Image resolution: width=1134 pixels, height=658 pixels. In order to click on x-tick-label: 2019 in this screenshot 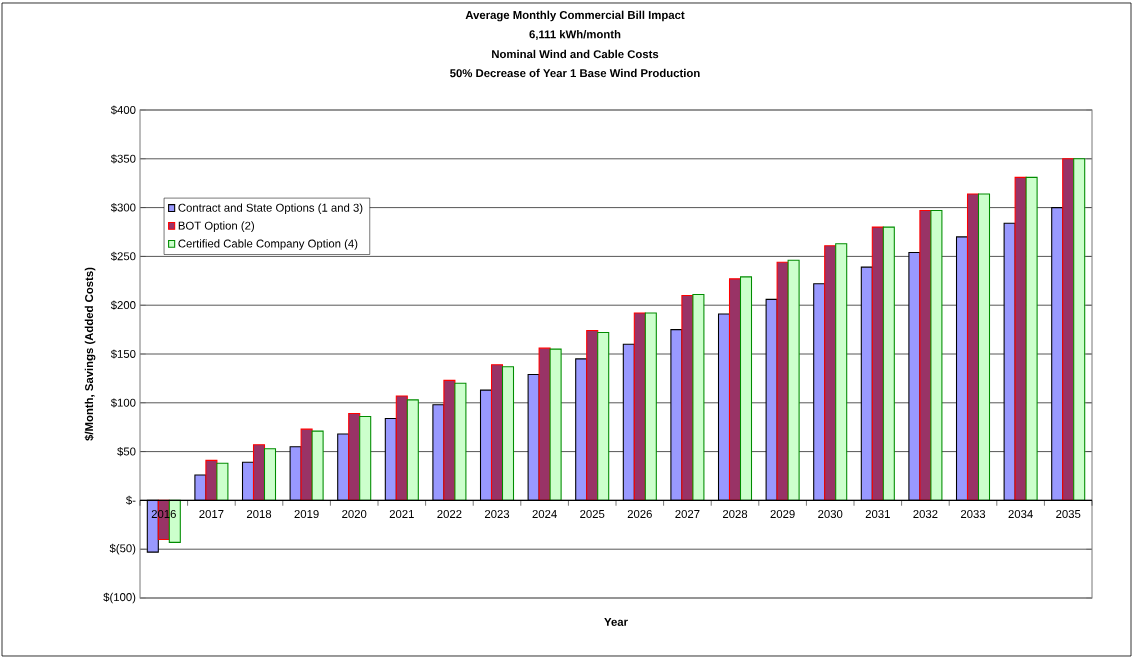, I will do `click(306, 514)`.